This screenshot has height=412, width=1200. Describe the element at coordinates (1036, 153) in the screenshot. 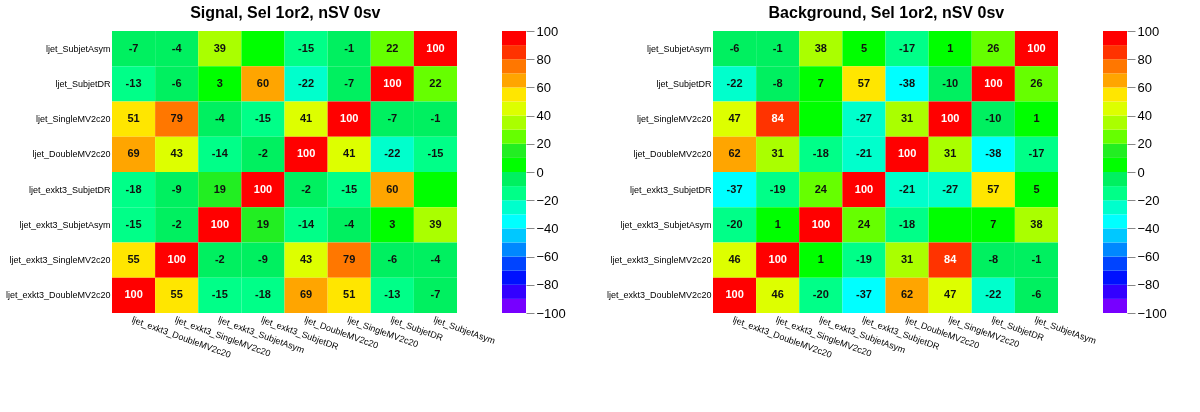

I see `data-label: -17` at that location.